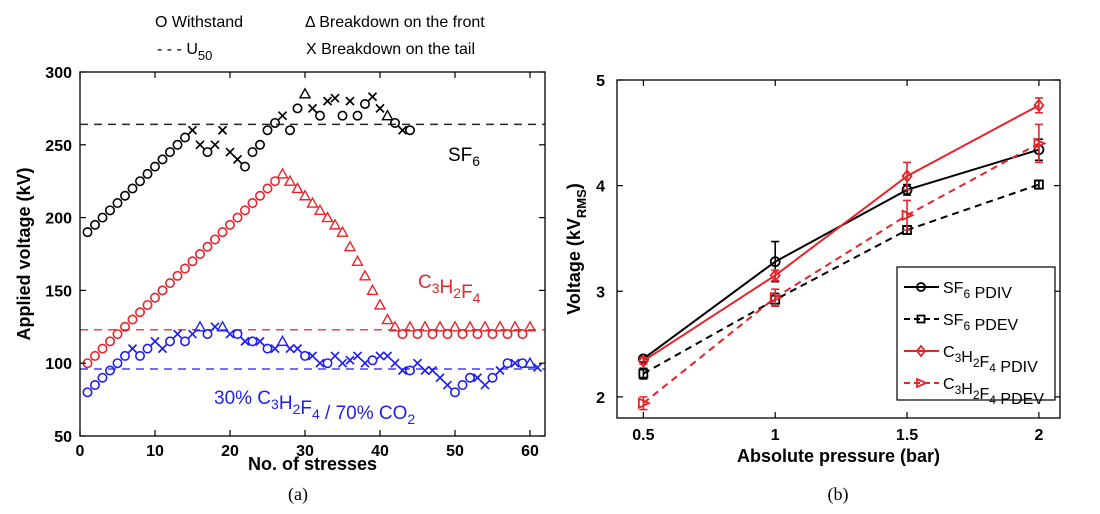 The width and height of the screenshot is (1100, 514). Describe the element at coordinates (838, 456) in the screenshot. I see `x-axis-label-b: Absolute pressure (bar)` at that location.